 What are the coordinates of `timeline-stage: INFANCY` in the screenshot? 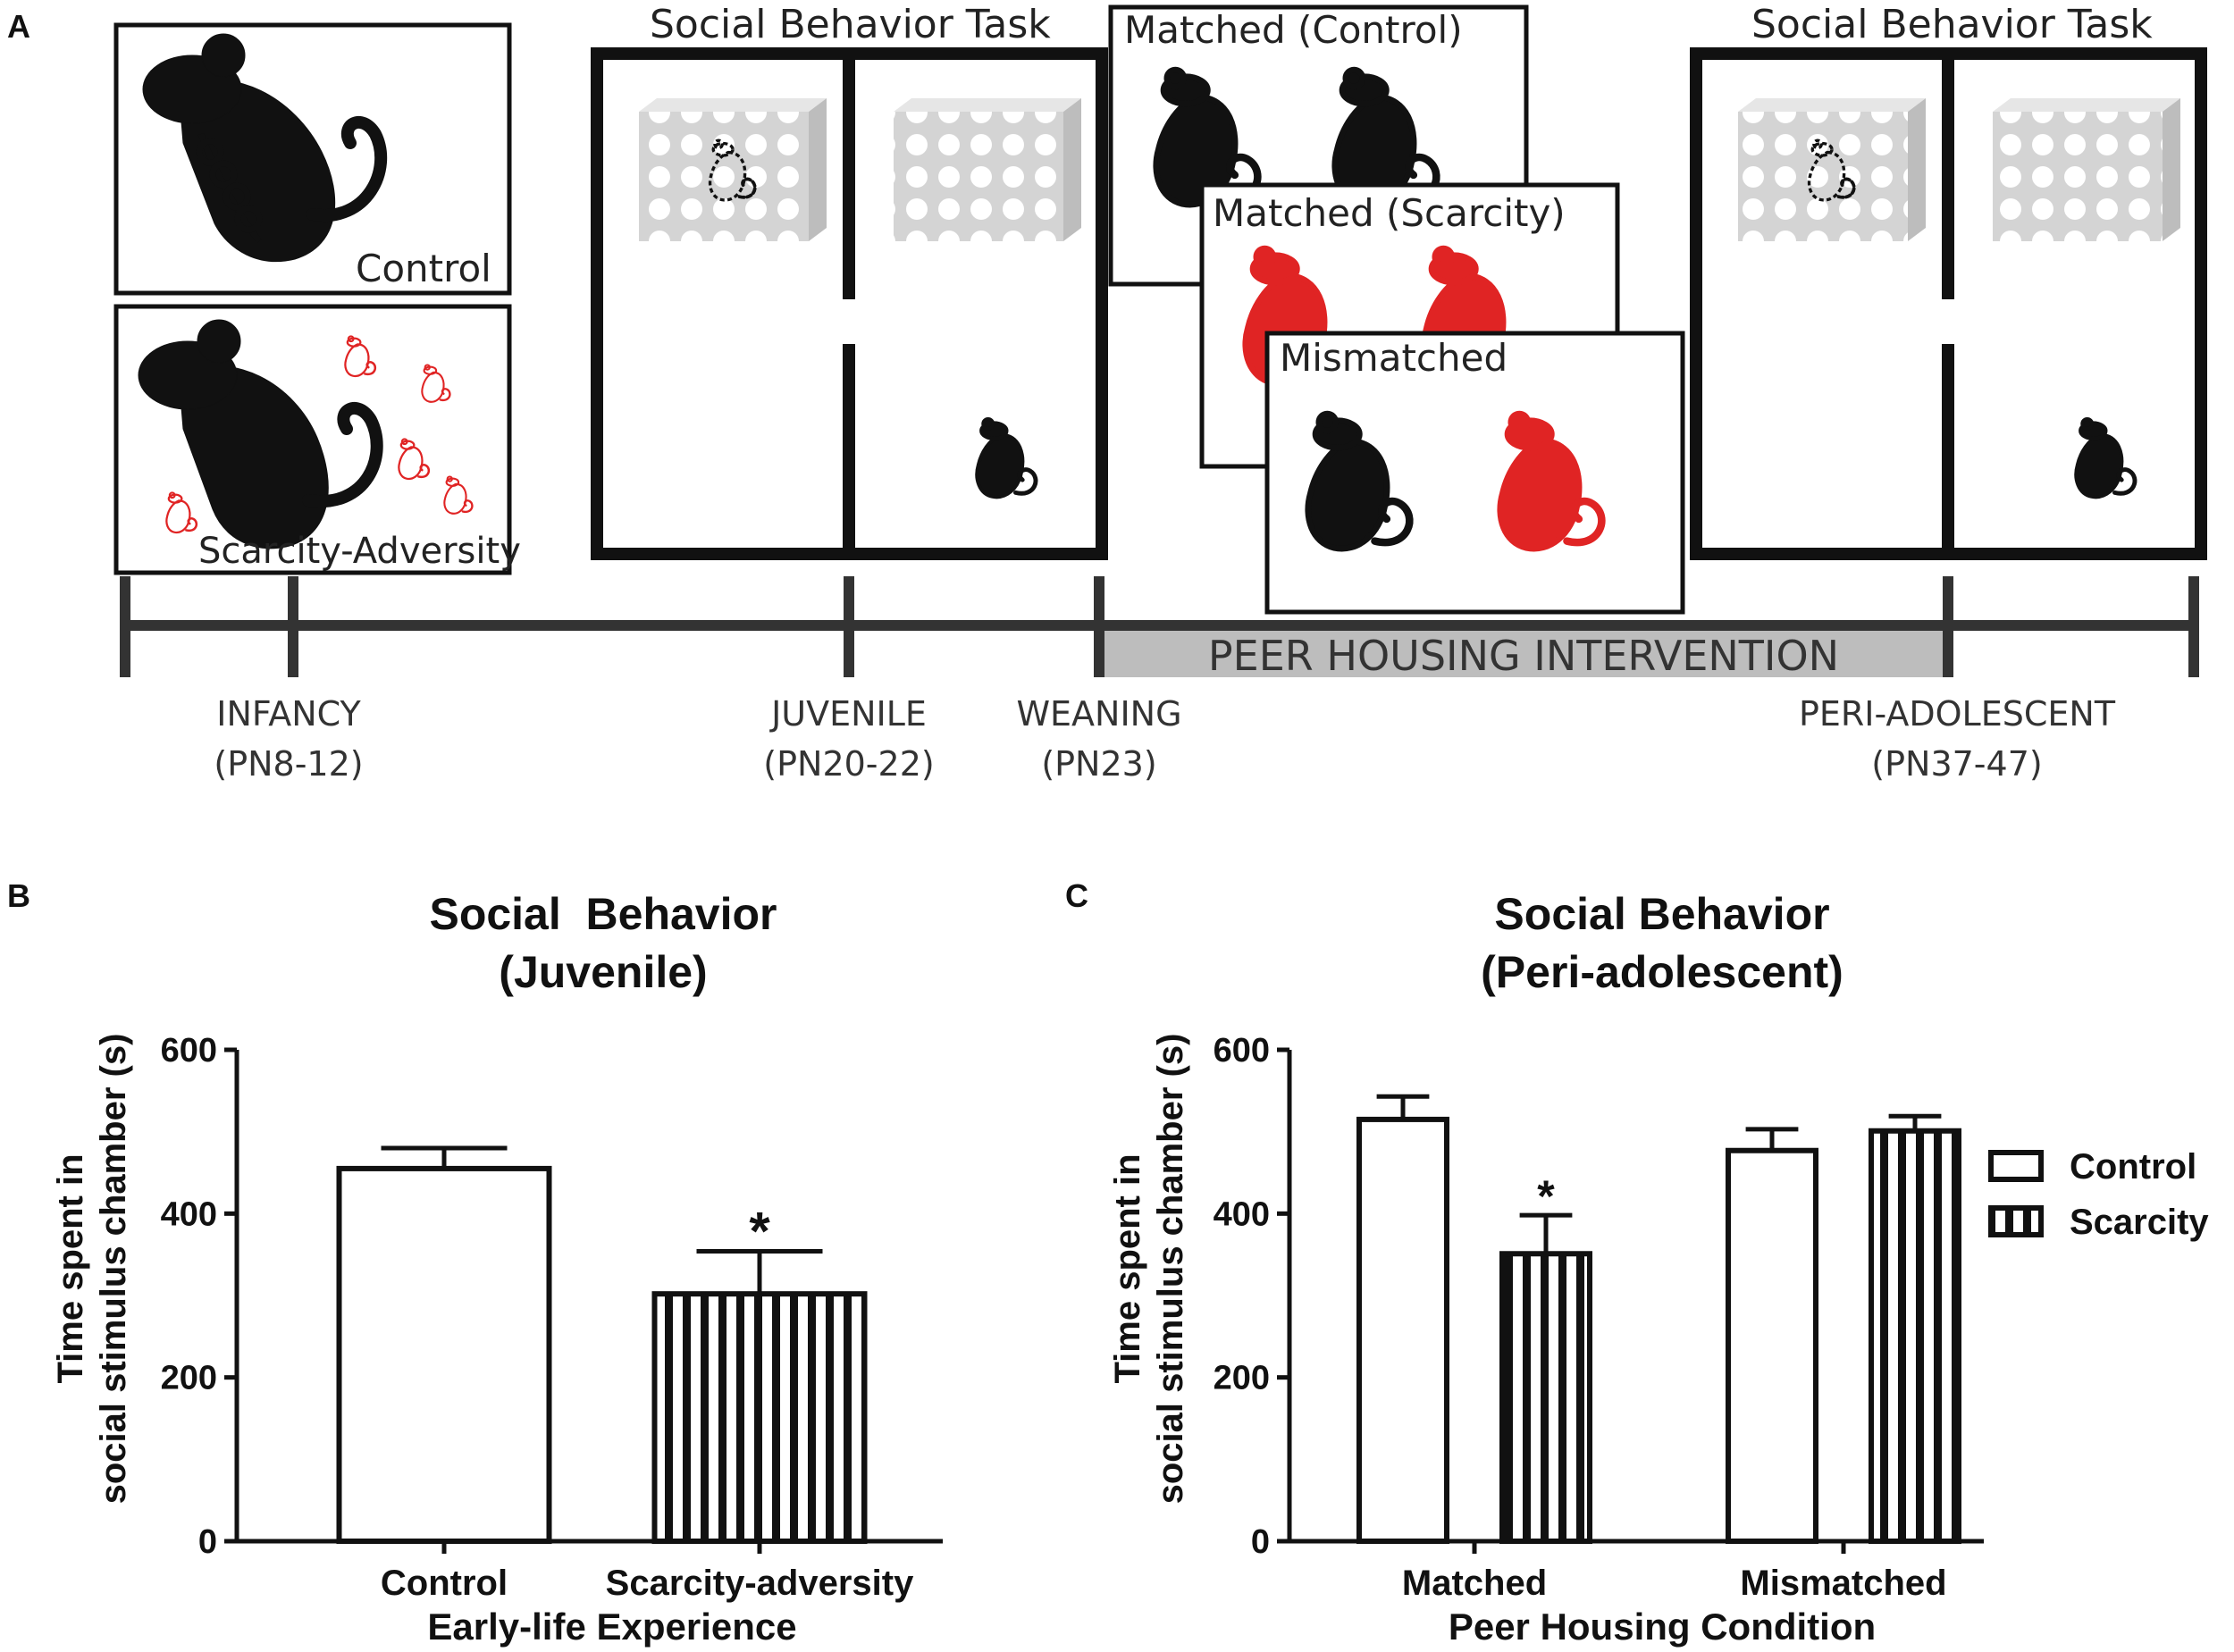 It's located at (288, 714).